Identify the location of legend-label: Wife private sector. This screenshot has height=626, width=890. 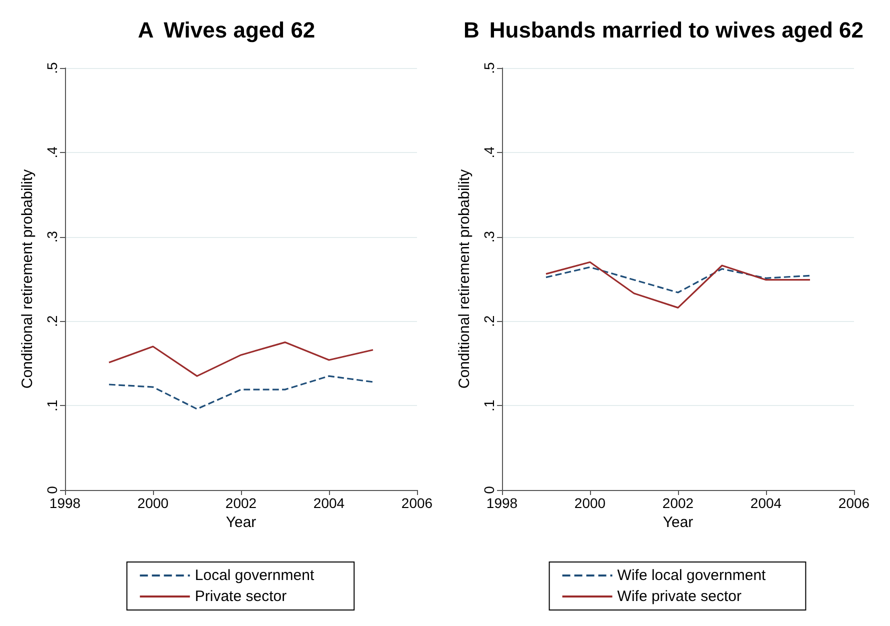
(679, 596).